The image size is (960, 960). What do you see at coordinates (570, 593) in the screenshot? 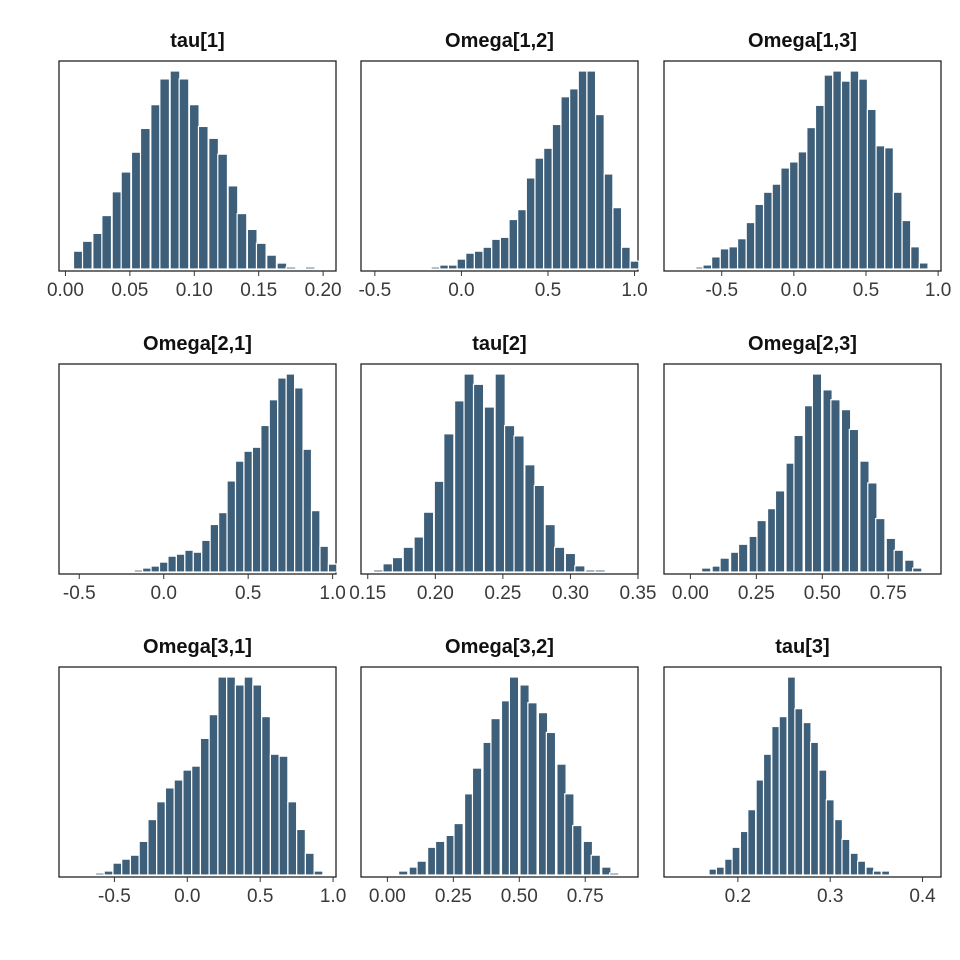
I see `x-tick-label: 0.30` at bounding box center [570, 593].